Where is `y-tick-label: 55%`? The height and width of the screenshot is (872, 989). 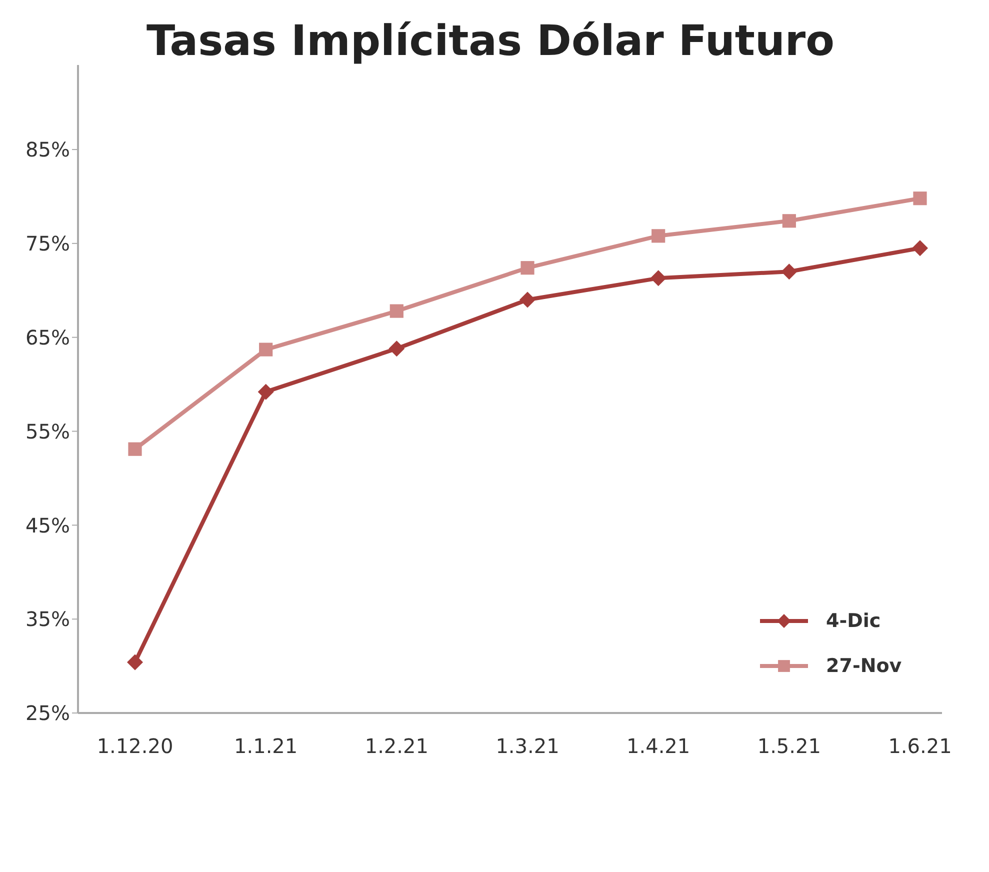
y-tick-label: 55% is located at coordinates (48, 431).